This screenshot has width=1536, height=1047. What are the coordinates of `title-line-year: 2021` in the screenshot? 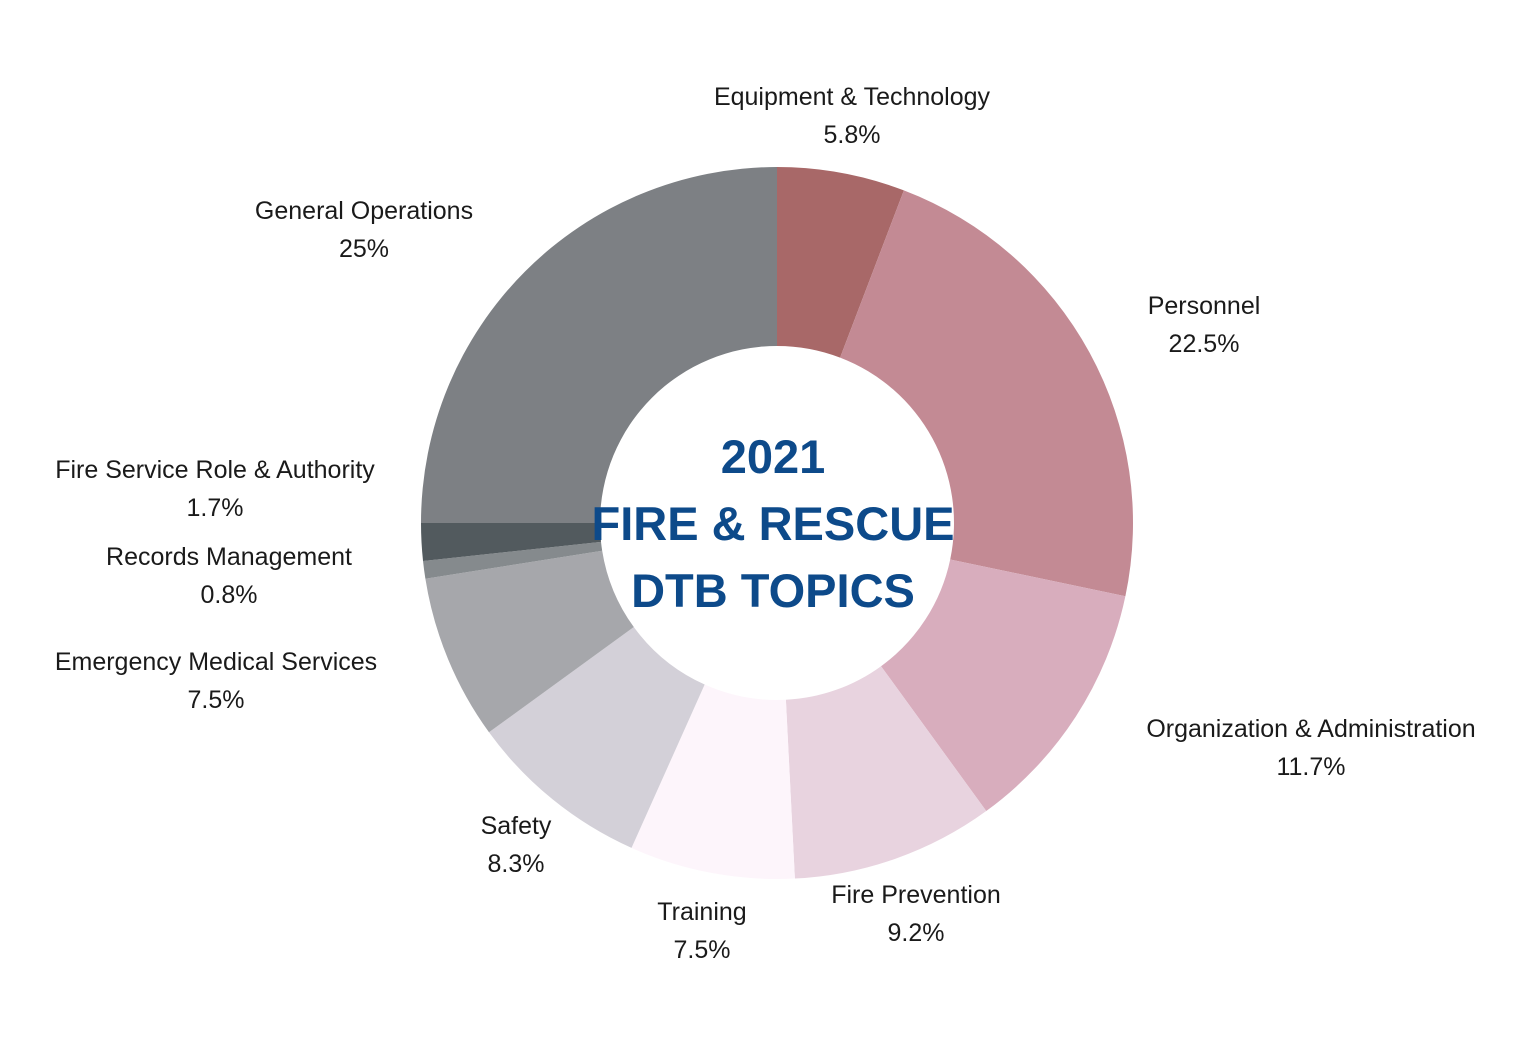 It's located at (773, 456).